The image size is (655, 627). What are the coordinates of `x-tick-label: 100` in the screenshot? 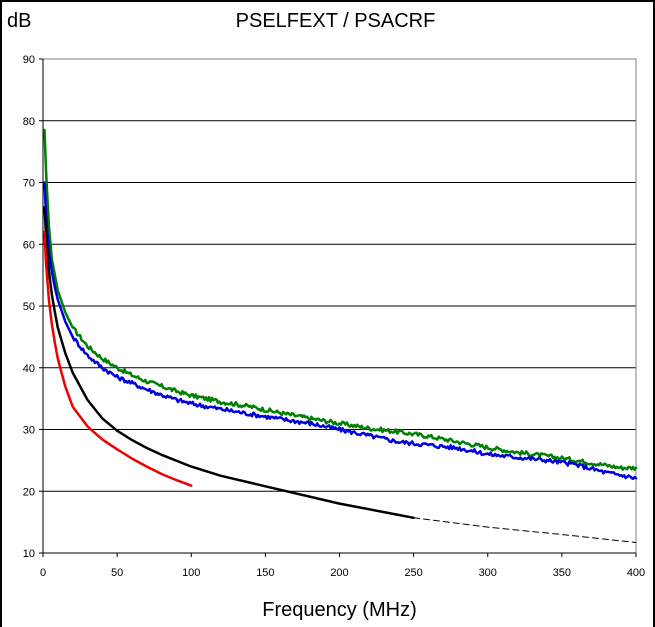 It's located at (191, 573).